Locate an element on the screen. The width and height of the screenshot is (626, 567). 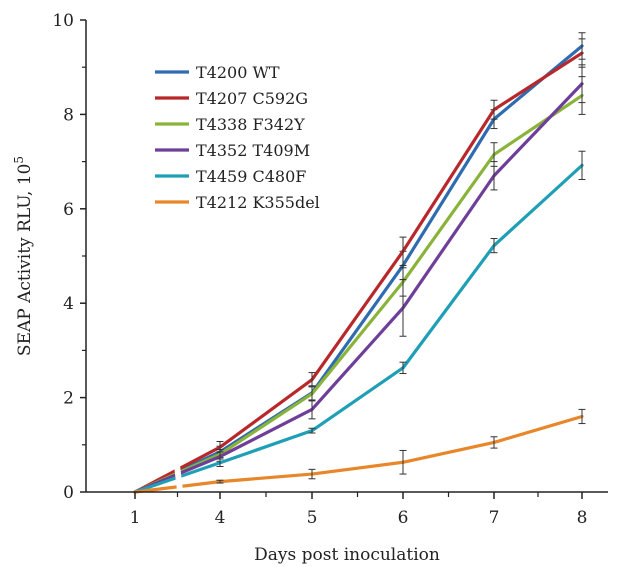
legend-label: T4212 K355del is located at coordinates (258, 202).